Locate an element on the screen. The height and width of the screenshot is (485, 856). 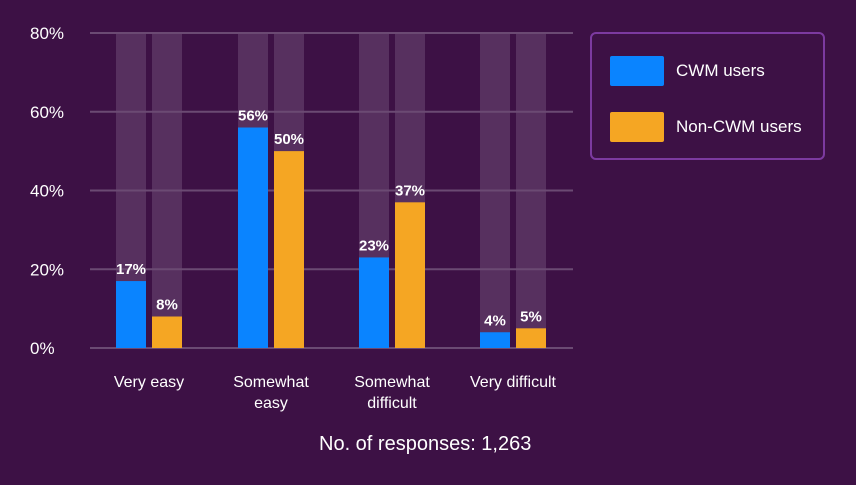
legend-label-non-cwm-users: Non-CWM users is located at coordinates (739, 126).